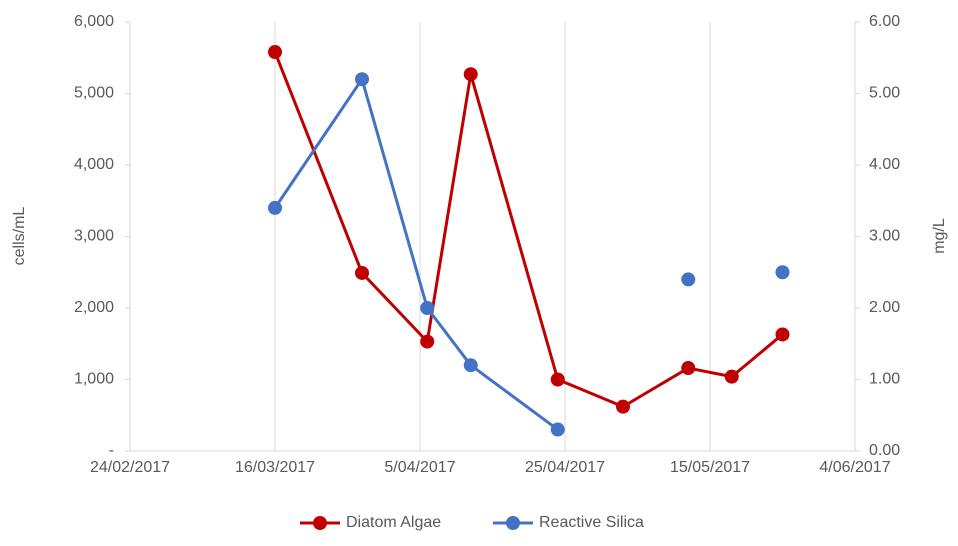 The height and width of the screenshot is (546, 958). Describe the element at coordinates (94, 379) in the screenshot. I see `y-tick-label: 1,000` at that location.